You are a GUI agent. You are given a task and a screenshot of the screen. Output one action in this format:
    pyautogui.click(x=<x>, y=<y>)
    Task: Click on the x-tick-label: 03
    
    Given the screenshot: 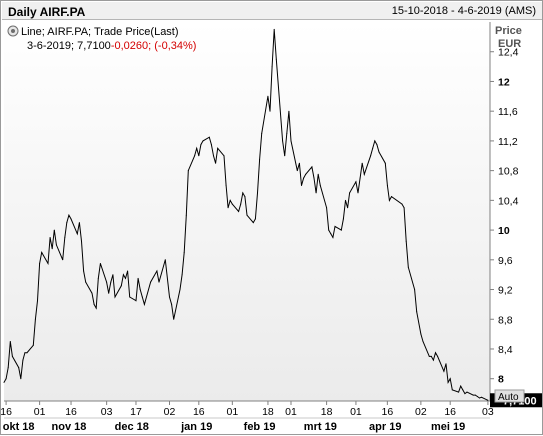 What is the action you would take?
    pyautogui.click(x=488, y=412)
    